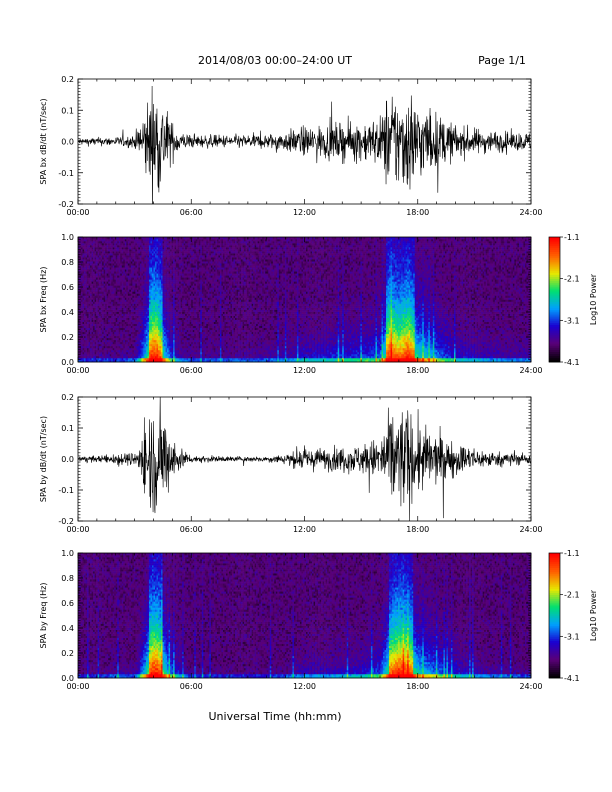 Image resolution: width=612 pixels, height=792 pixels. Describe the element at coordinates (43, 459) in the screenshot. I see `y-axis-label: SPA by dB/dt (nT/sec)` at that location.